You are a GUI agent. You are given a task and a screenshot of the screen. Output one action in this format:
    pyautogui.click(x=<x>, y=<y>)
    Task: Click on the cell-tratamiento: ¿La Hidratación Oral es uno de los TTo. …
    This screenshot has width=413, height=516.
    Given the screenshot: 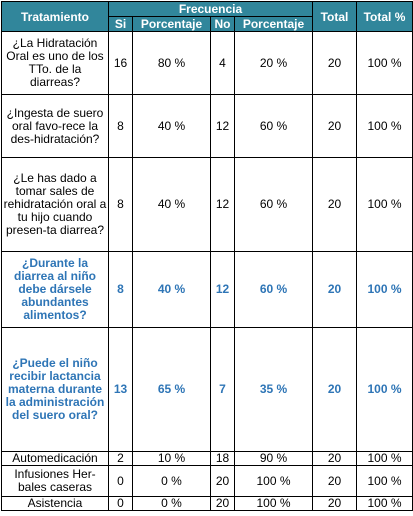 What is the action you would take?
    pyautogui.click(x=55, y=63)
    